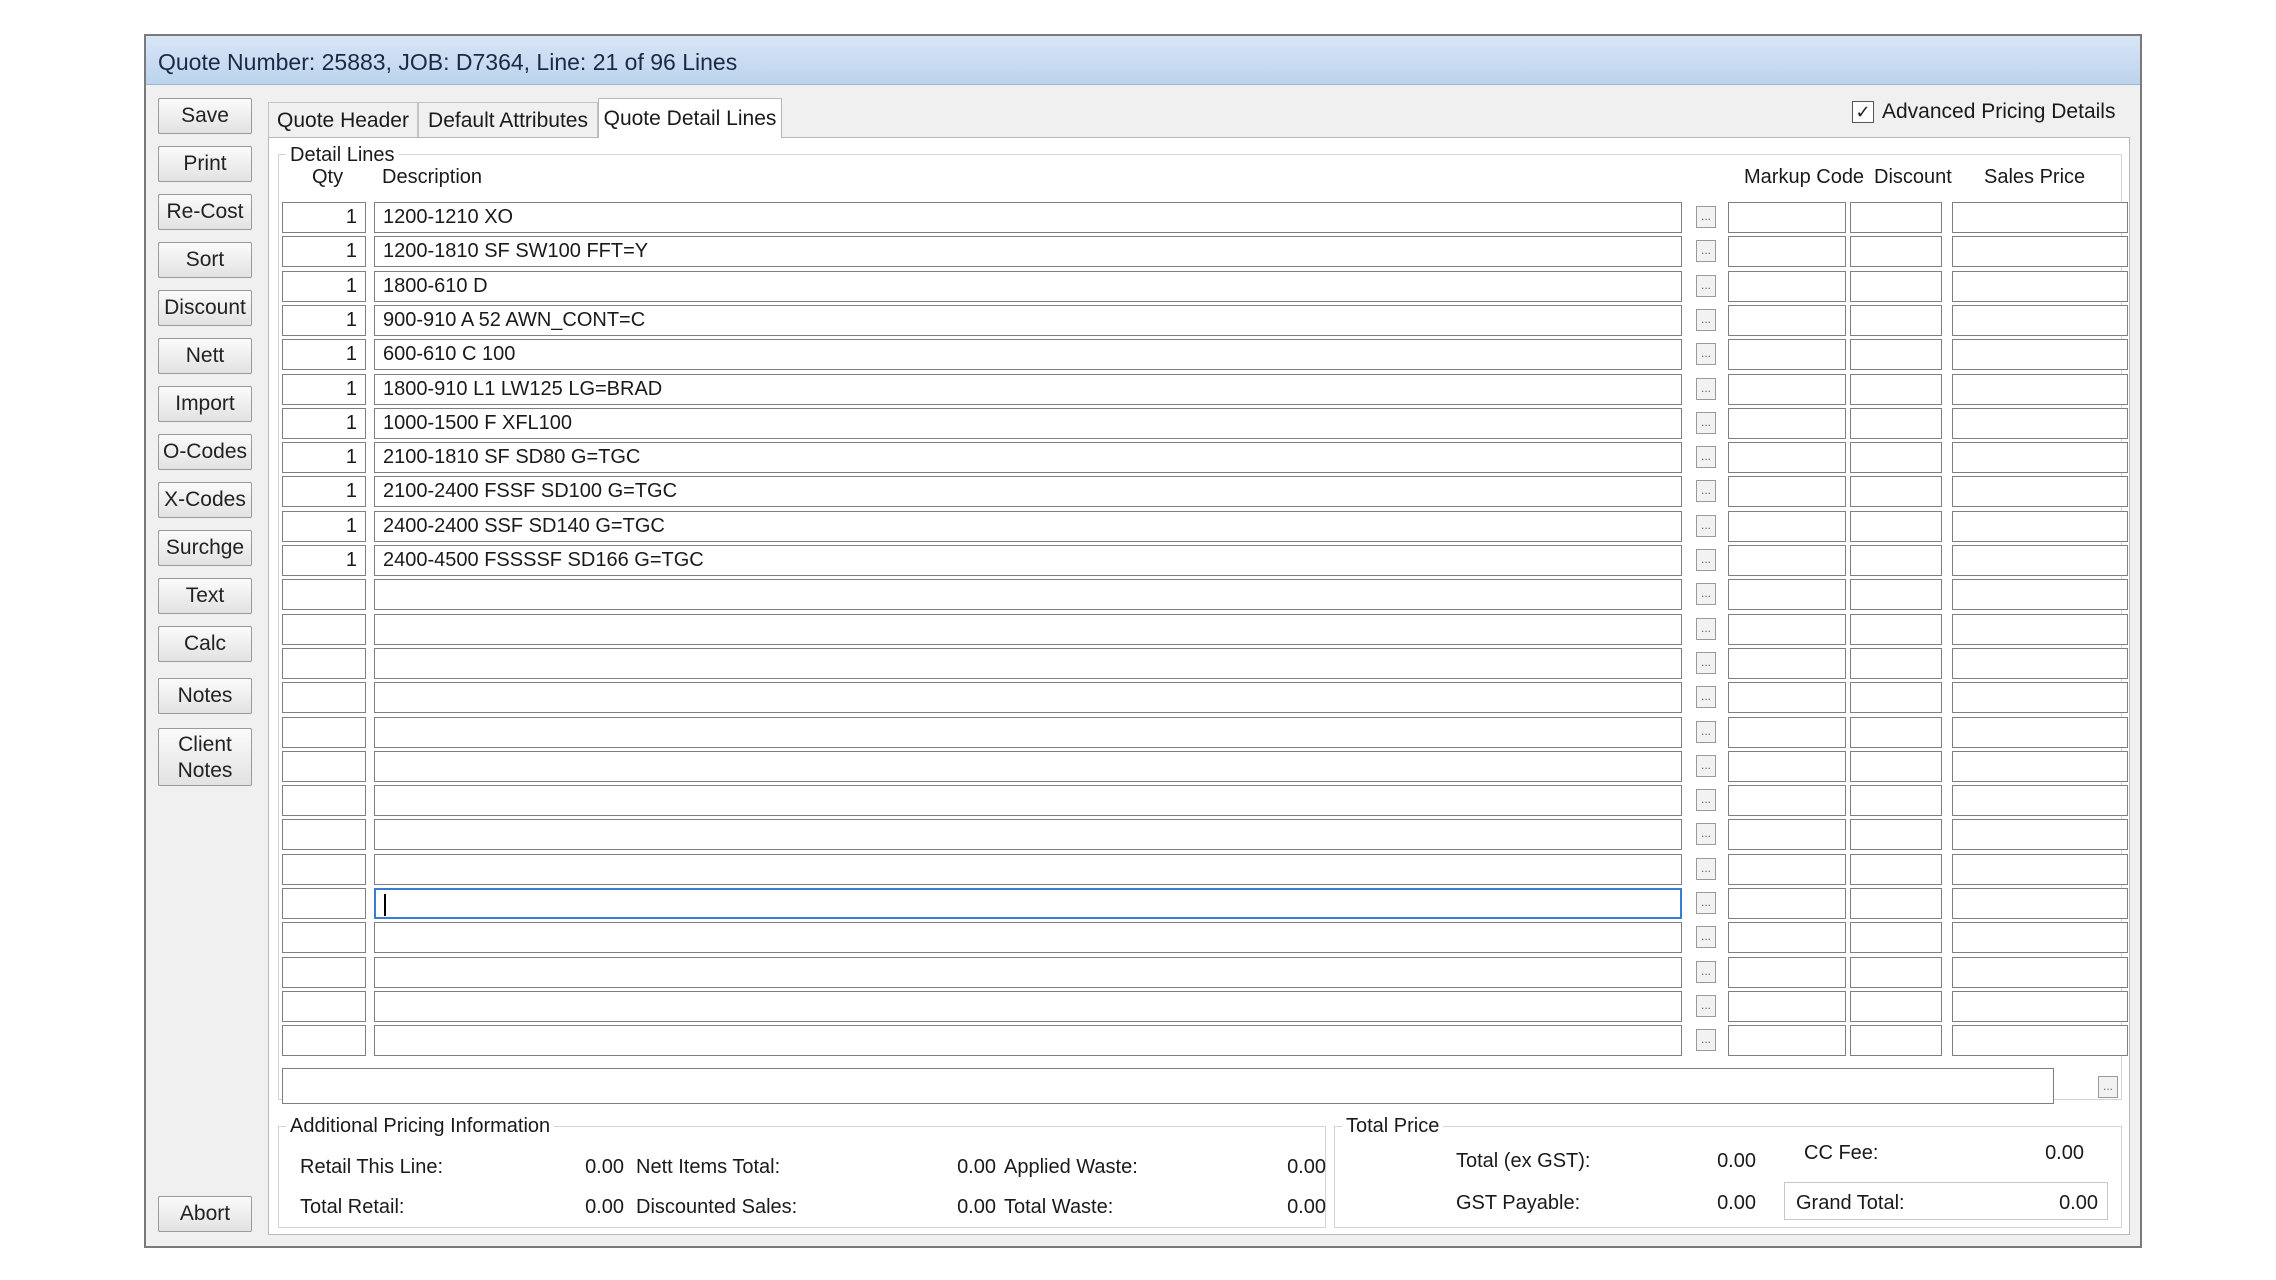 The image size is (2276, 1280). I want to click on save-button: Save, so click(205, 116).